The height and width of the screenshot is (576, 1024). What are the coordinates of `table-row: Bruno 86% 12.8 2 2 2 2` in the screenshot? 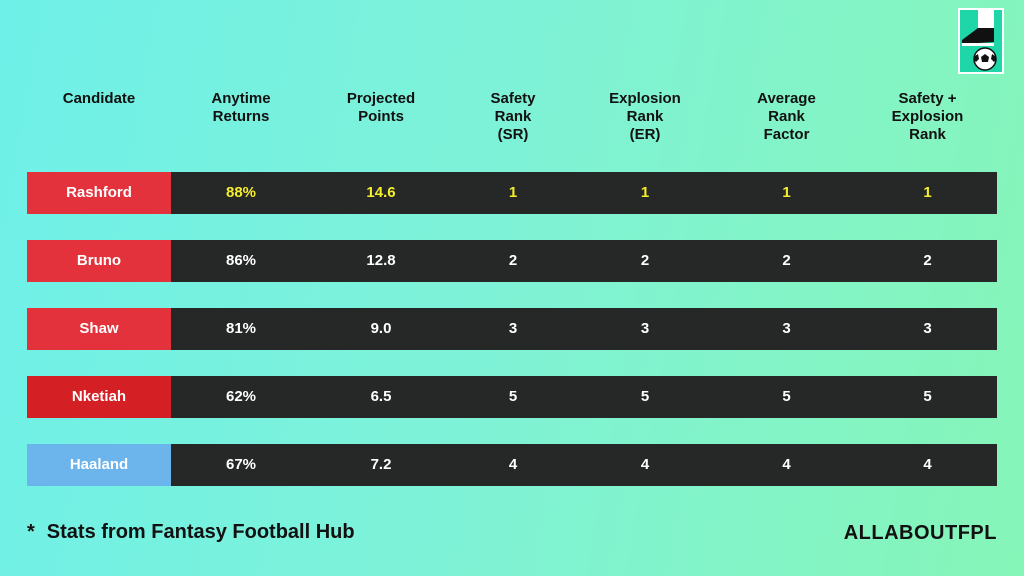 It's located at (512, 261).